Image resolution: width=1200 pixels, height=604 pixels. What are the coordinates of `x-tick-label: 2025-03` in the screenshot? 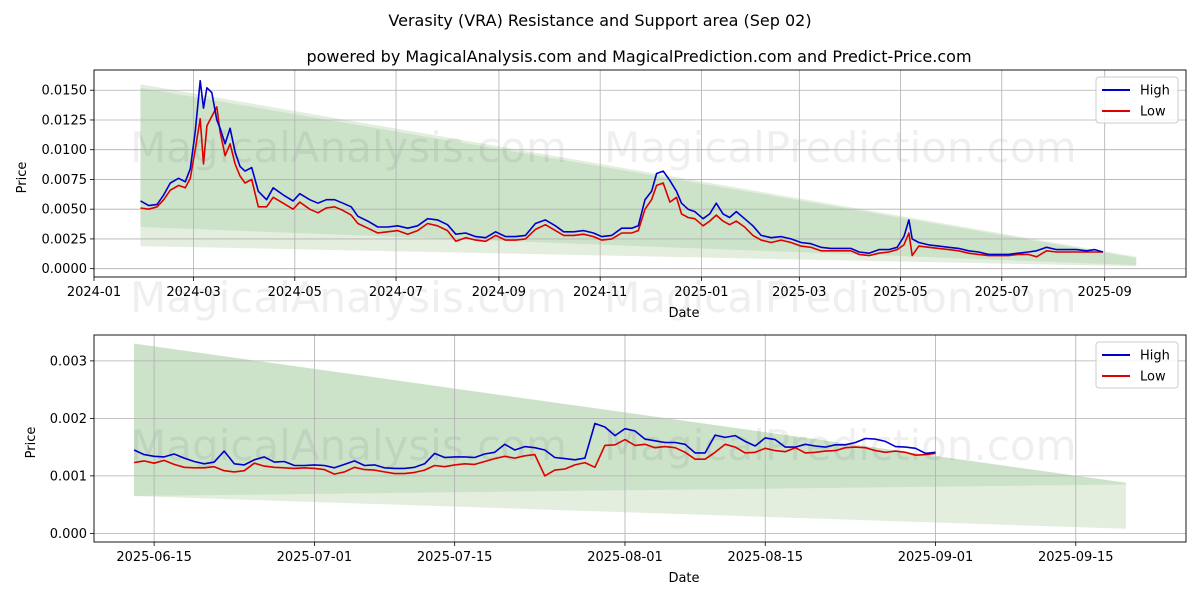 It's located at (799, 292).